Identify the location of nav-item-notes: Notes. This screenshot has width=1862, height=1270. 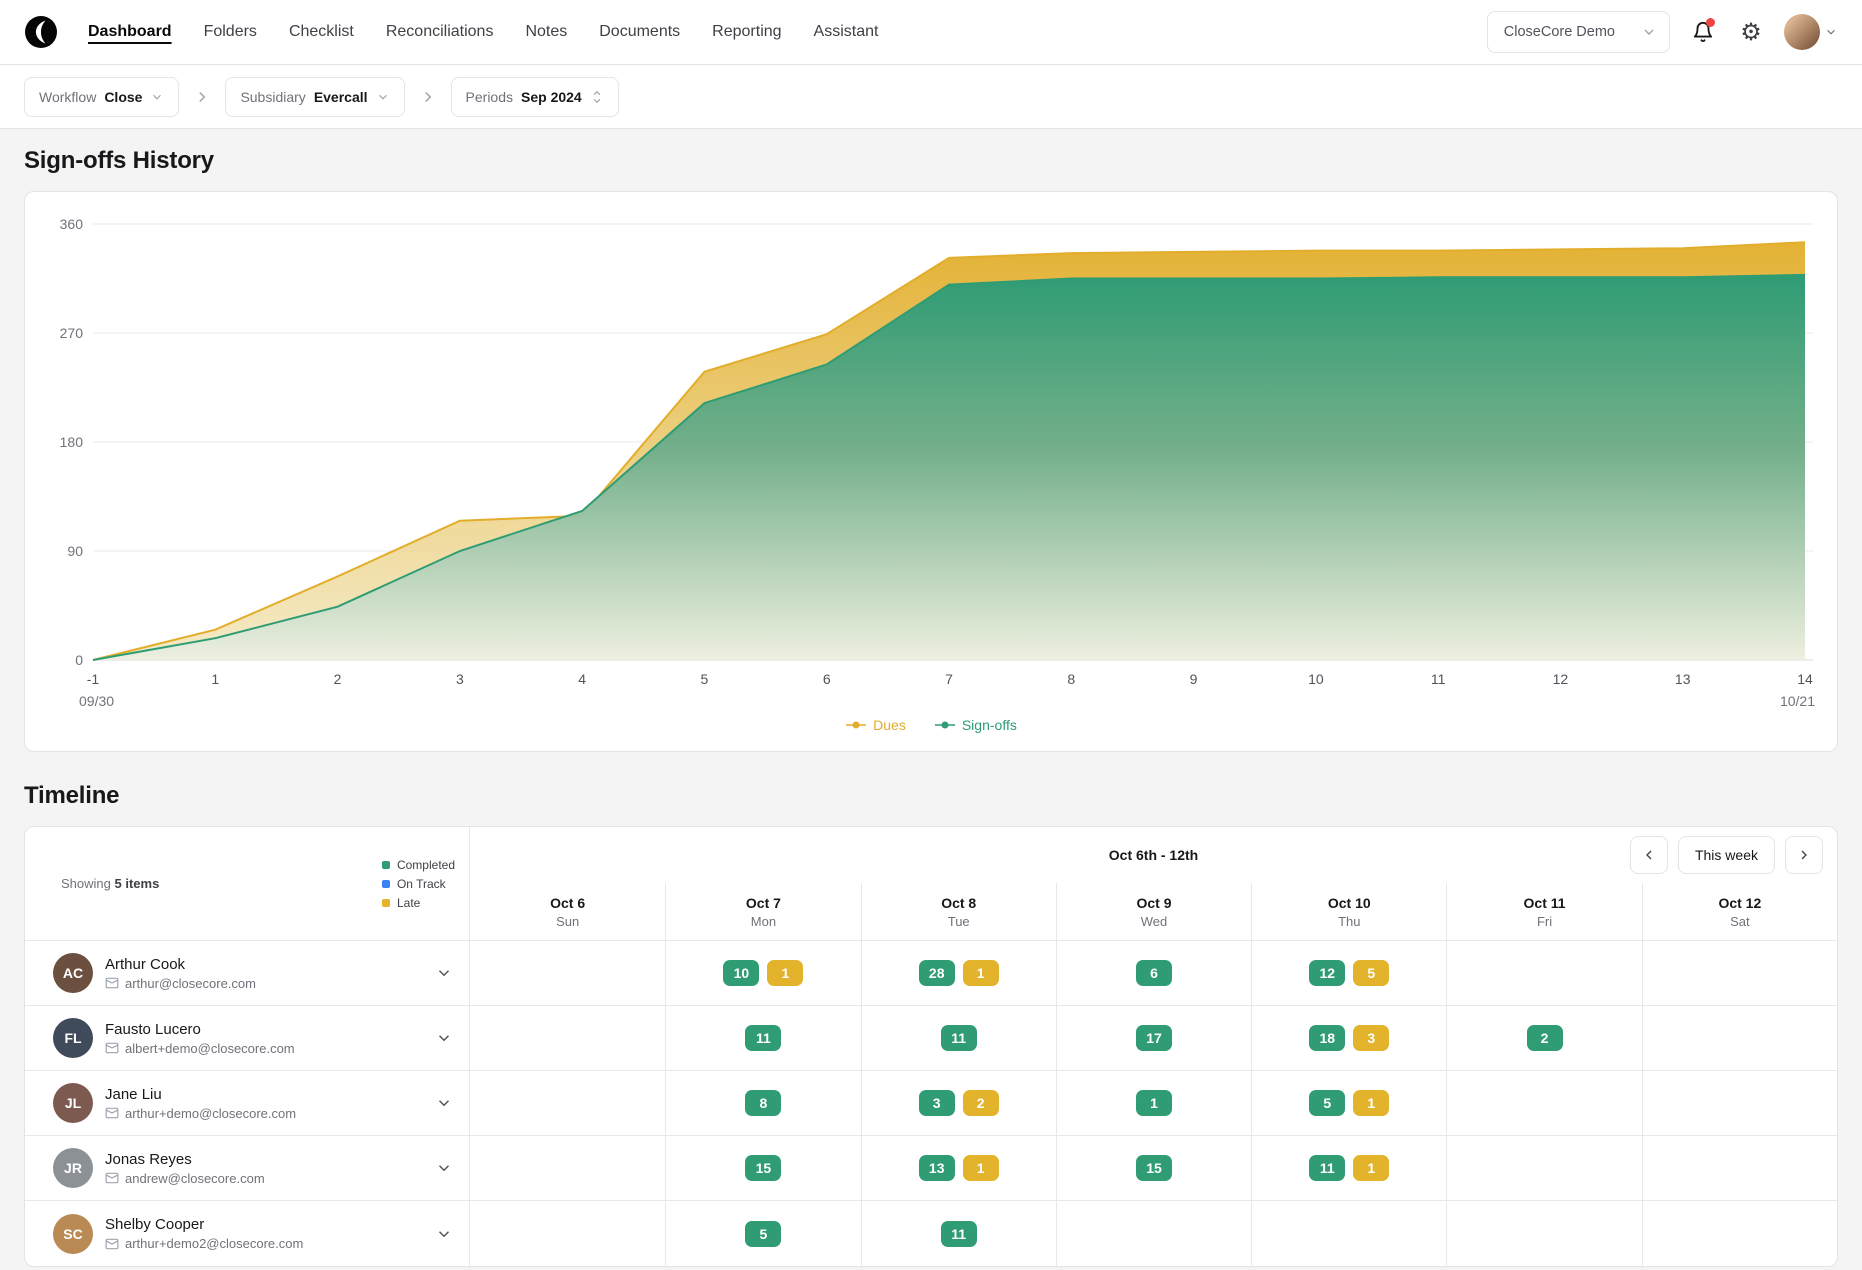
(546, 31).